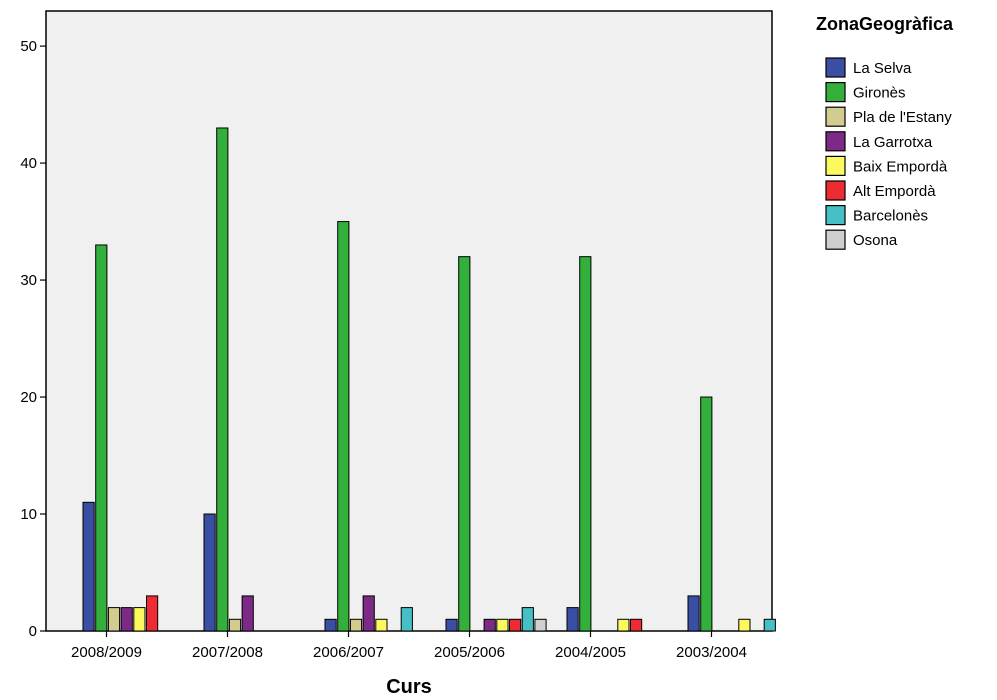 This screenshot has width=997, height=700. Describe the element at coordinates (106, 652) in the screenshot. I see `x-tick-label: 2008/2009` at that location.